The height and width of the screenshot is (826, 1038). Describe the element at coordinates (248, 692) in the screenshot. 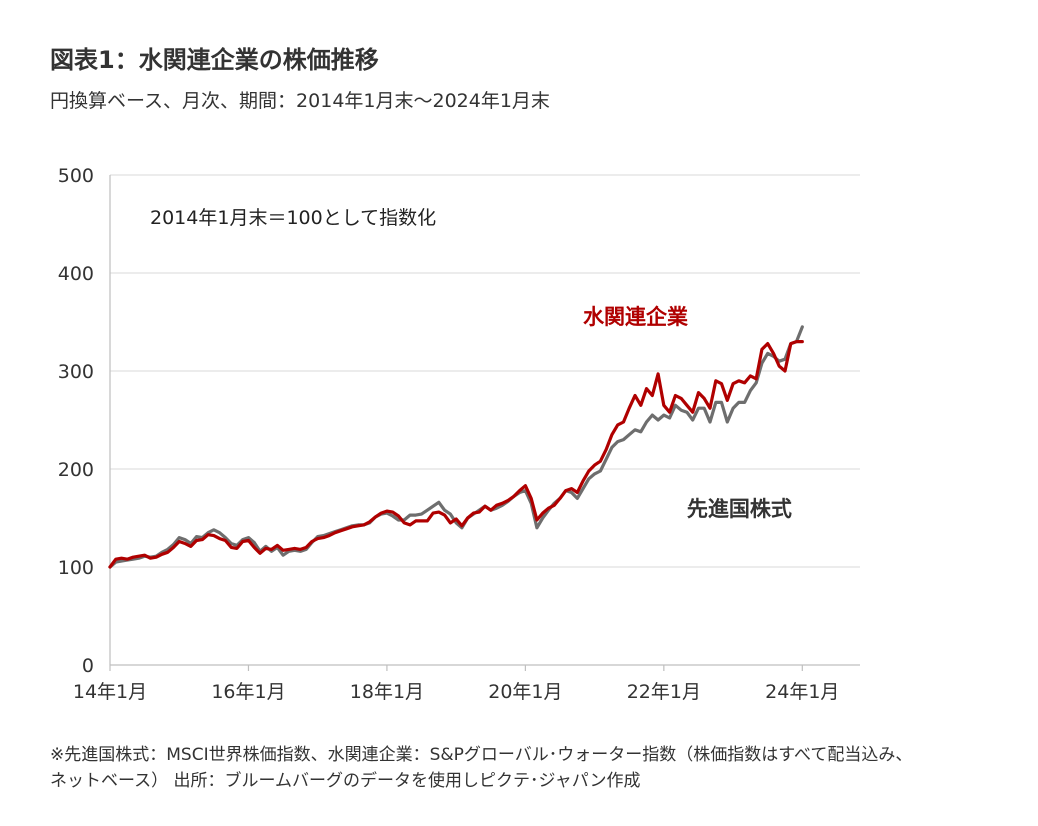

I see `x-tick-label: 16年1月` at that location.